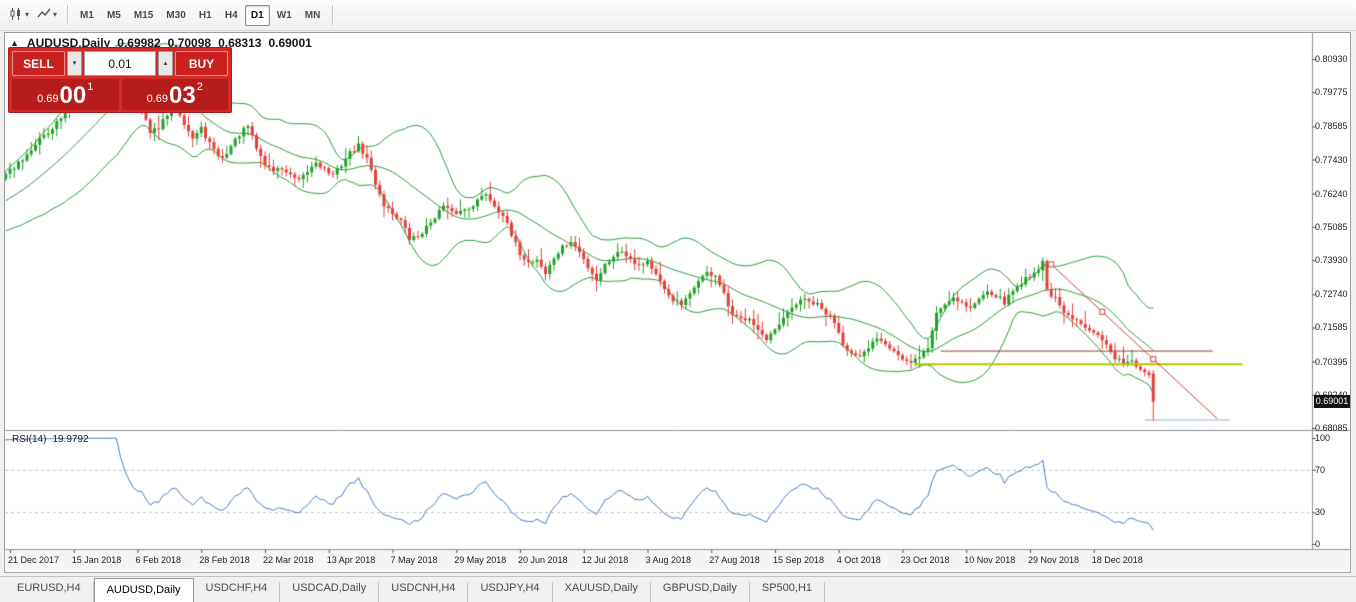 Image resolution: width=1356 pixels, height=602 pixels. What do you see at coordinates (543, 560) in the screenshot?
I see `date-axis-label: 20 Jun 2018` at bounding box center [543, 560].